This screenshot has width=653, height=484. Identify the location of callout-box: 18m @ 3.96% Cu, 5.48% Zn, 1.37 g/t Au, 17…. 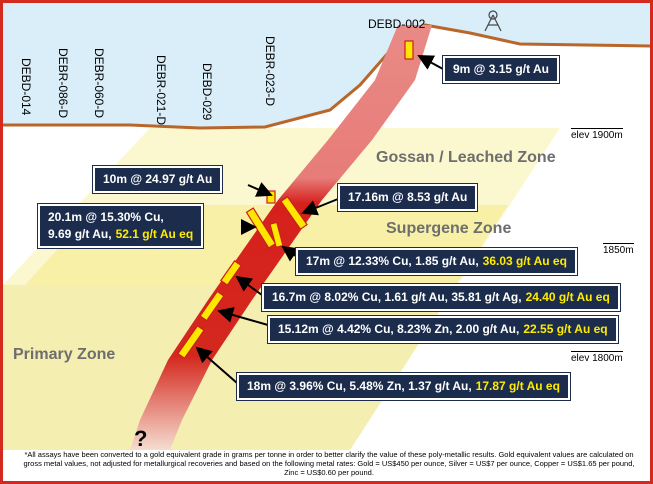
(403, 386).